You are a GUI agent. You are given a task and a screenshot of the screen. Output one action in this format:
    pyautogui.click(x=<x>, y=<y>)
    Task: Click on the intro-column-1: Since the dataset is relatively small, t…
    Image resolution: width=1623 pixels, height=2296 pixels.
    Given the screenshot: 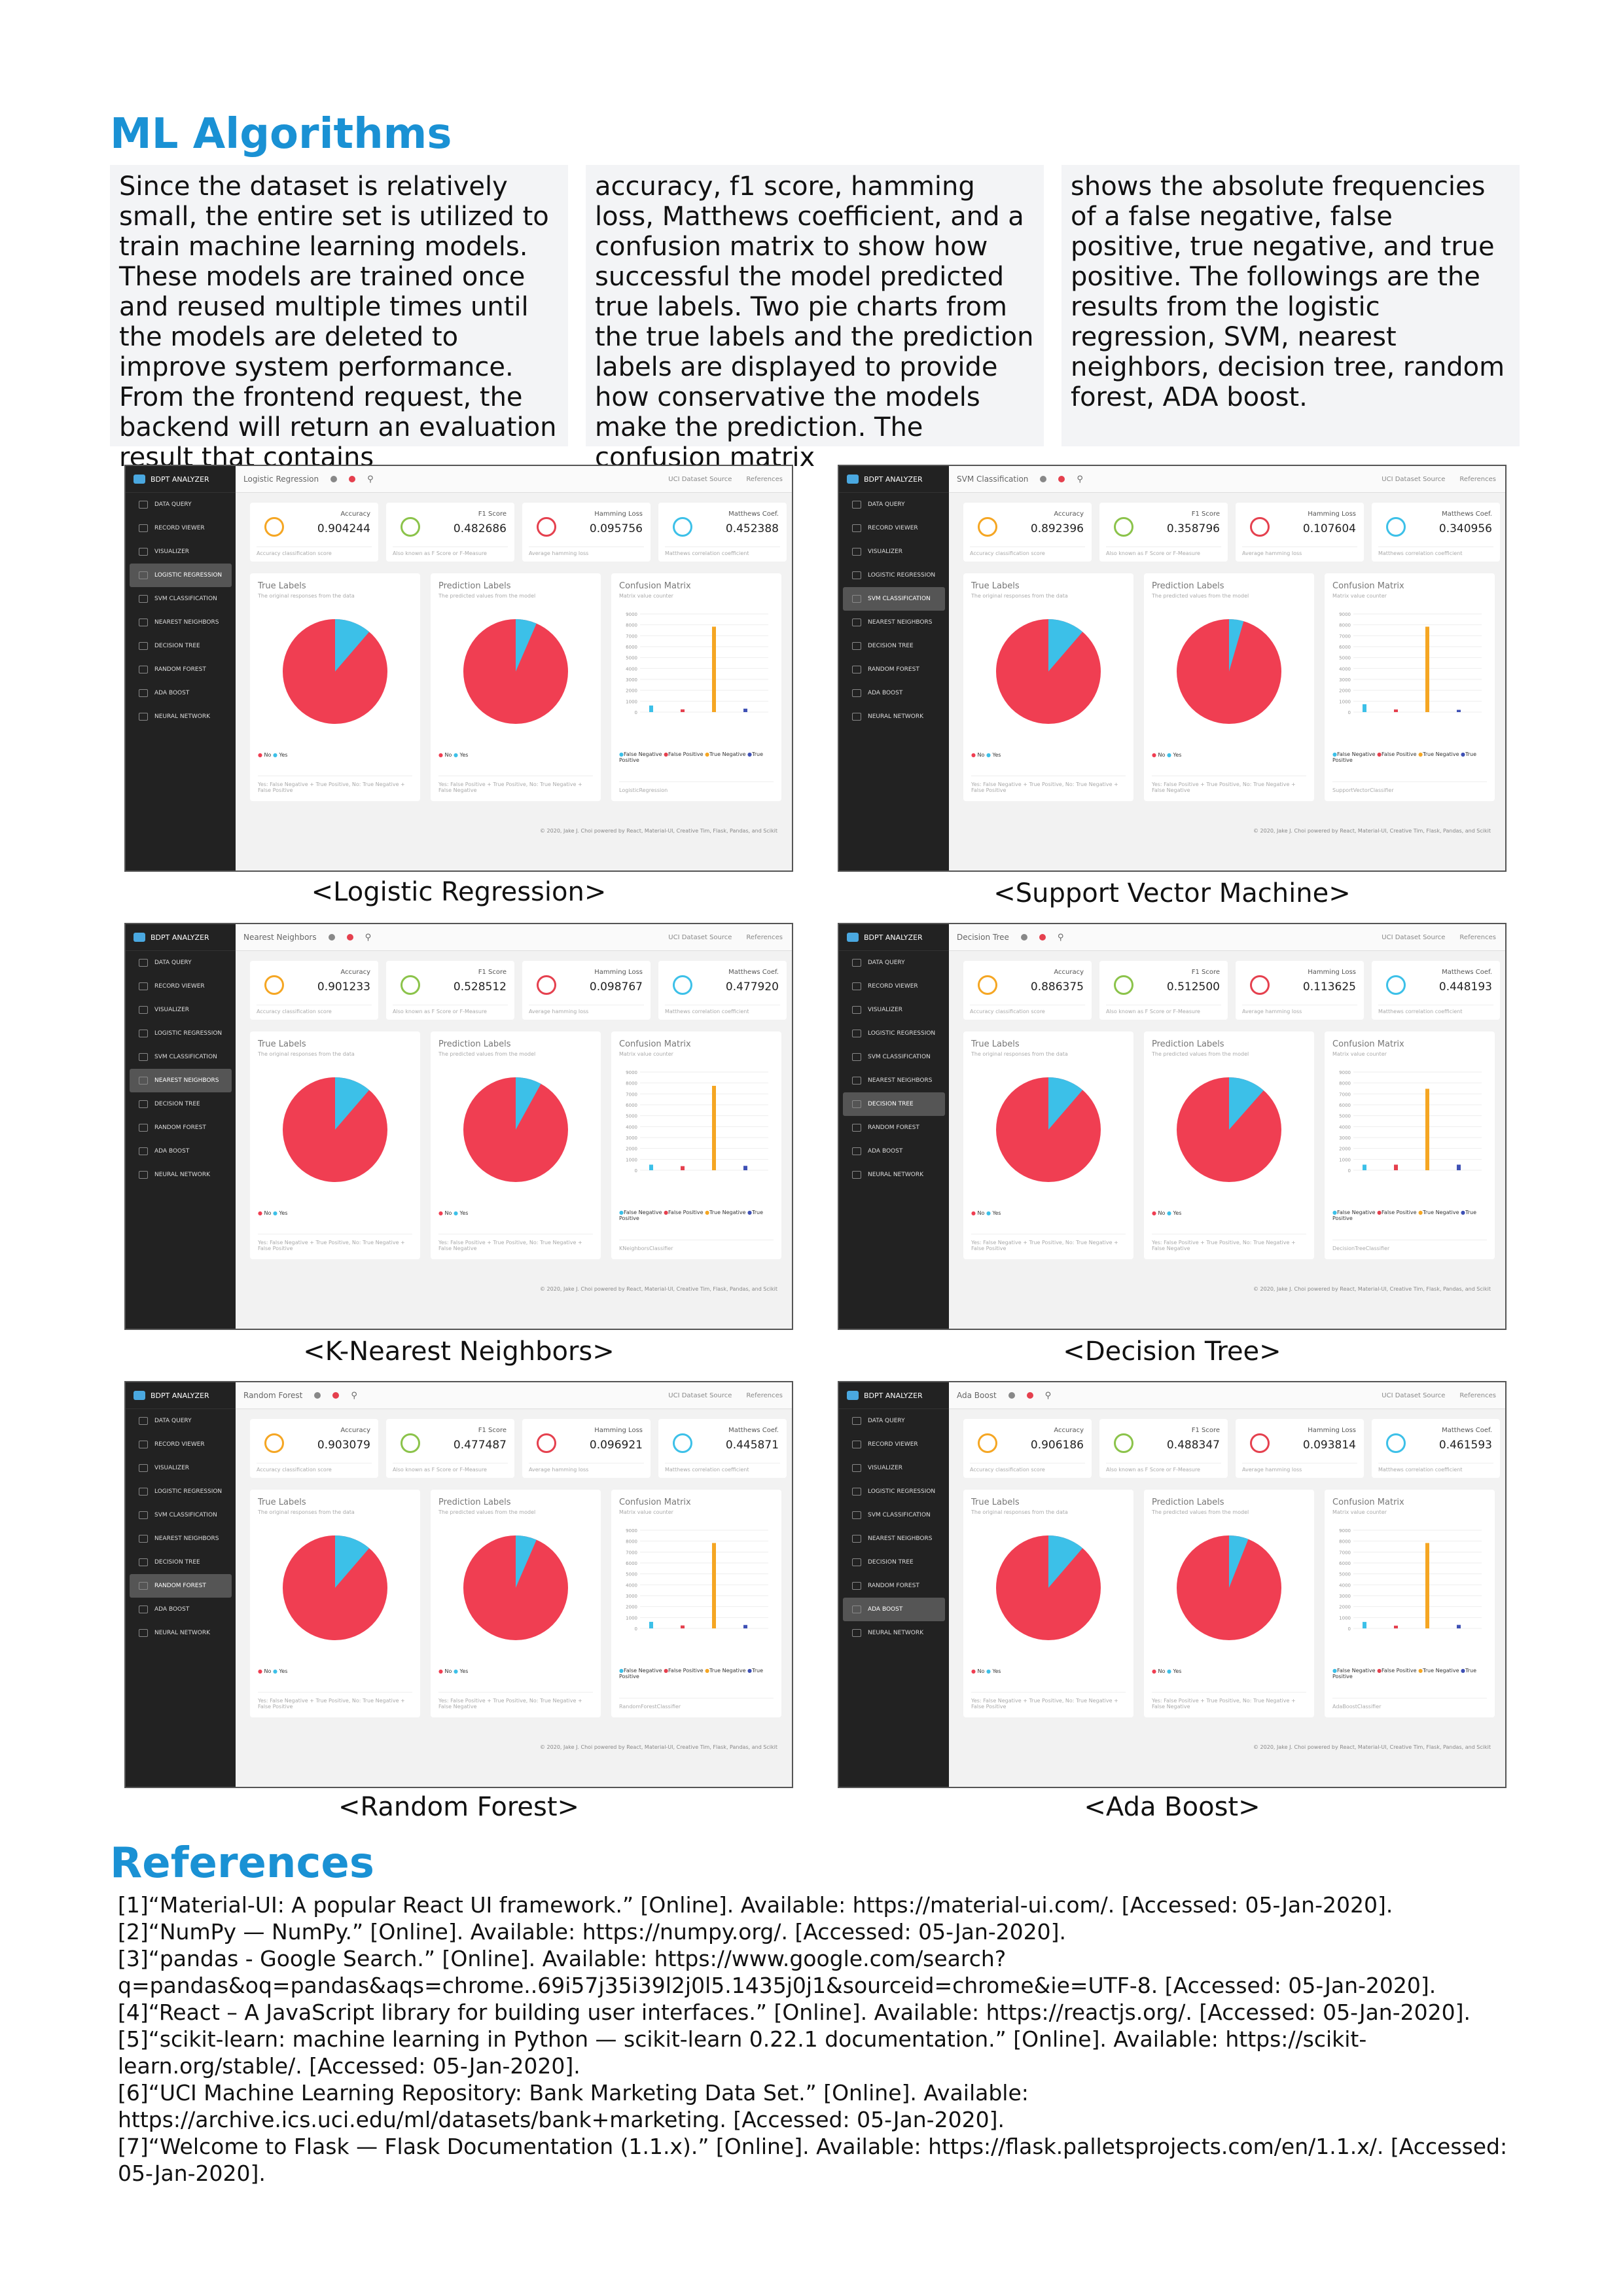 What is the action you would take?
    pyautogui.click(x=339, y=319)
    